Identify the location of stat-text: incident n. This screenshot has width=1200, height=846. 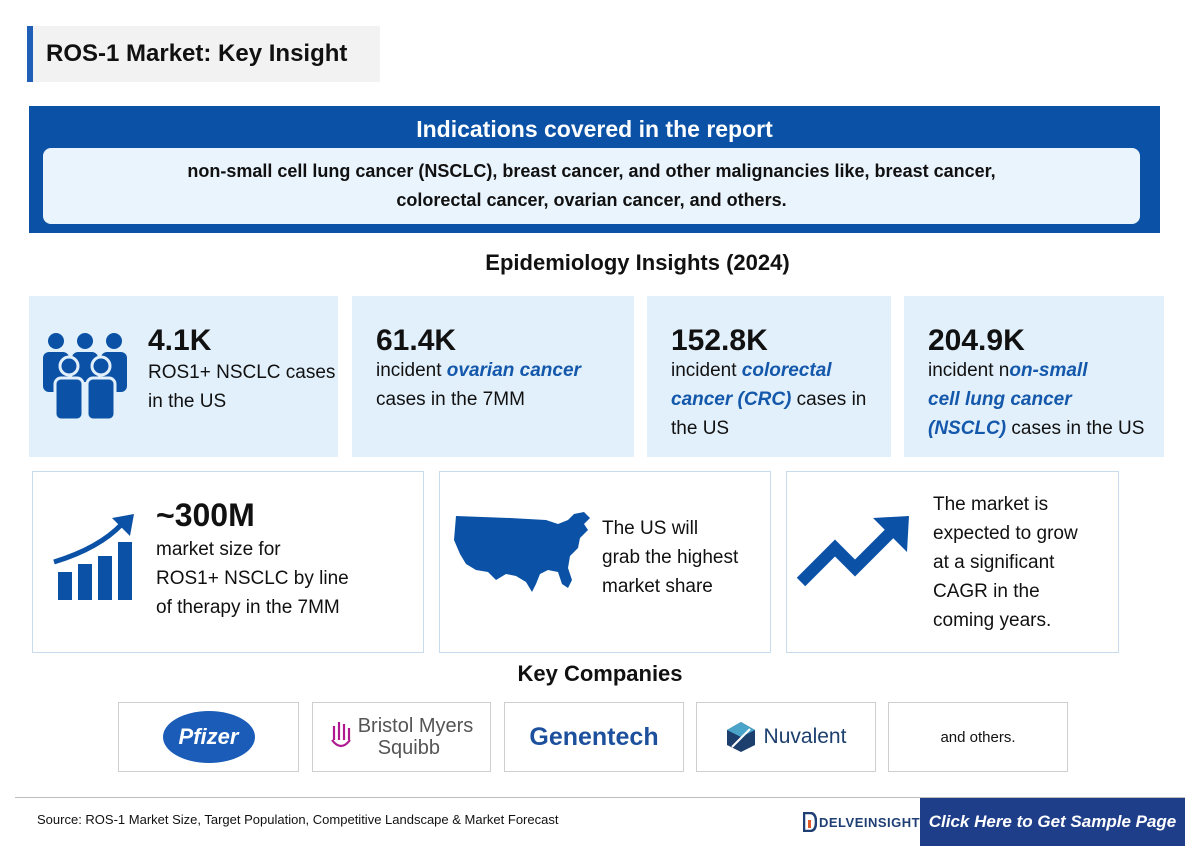
(969, 370).